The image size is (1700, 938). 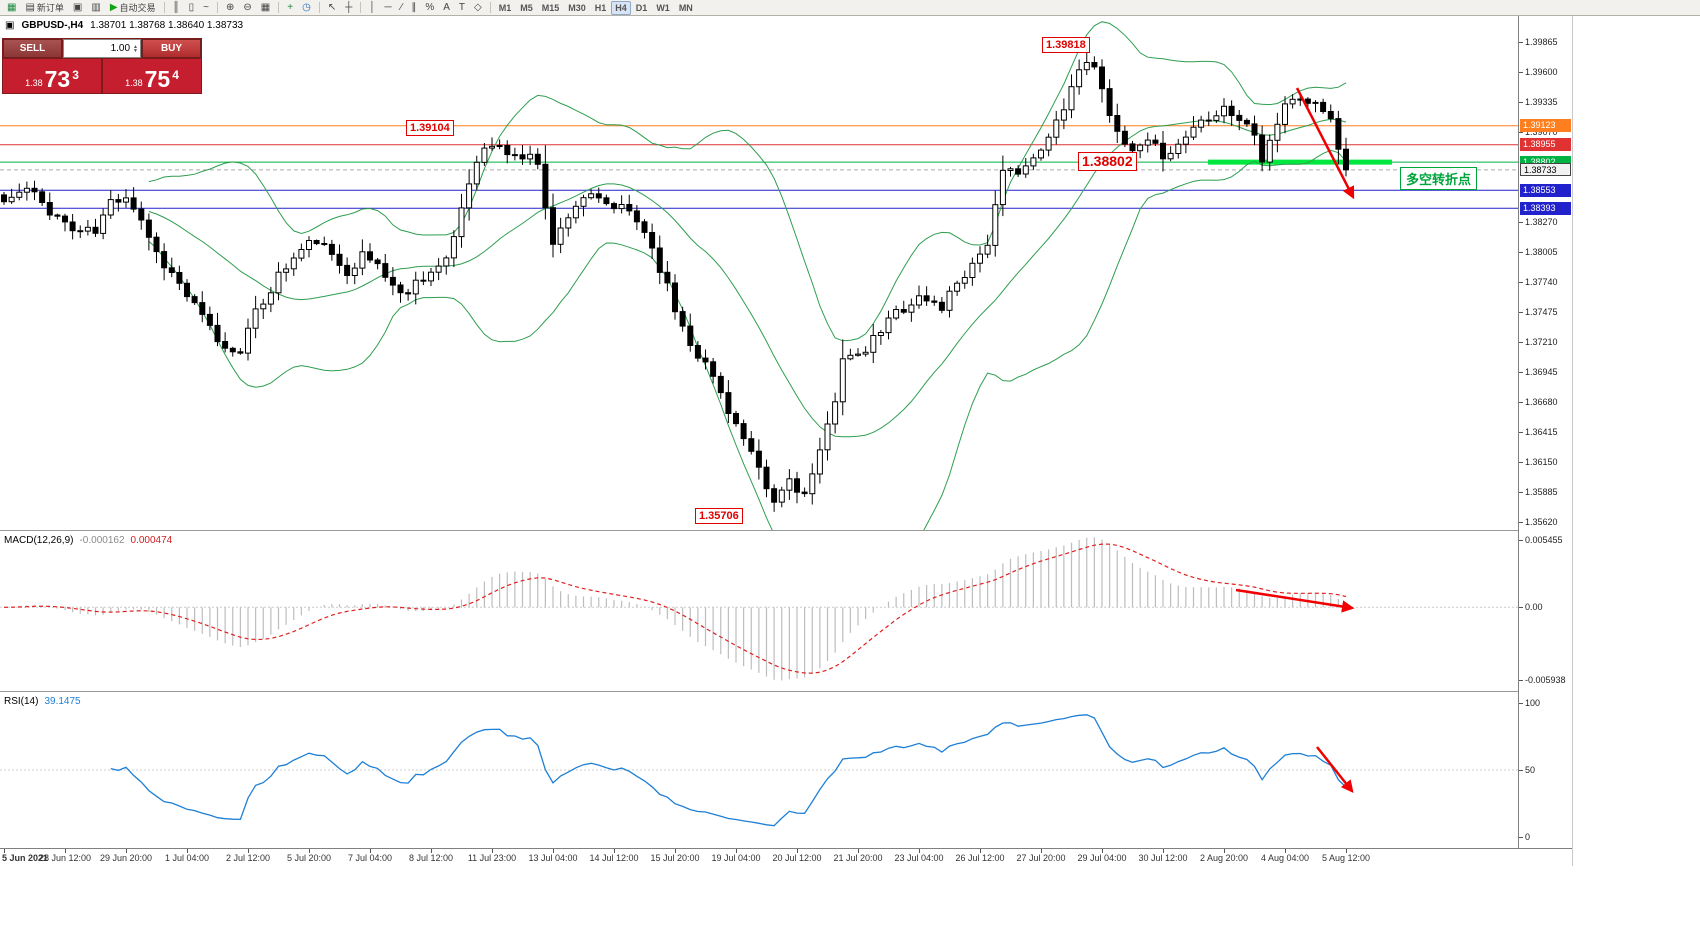 What do you see at coordinates (388, 8) in the screenshot?
I see `hline-button: ─` at bounding box center [388, 8].